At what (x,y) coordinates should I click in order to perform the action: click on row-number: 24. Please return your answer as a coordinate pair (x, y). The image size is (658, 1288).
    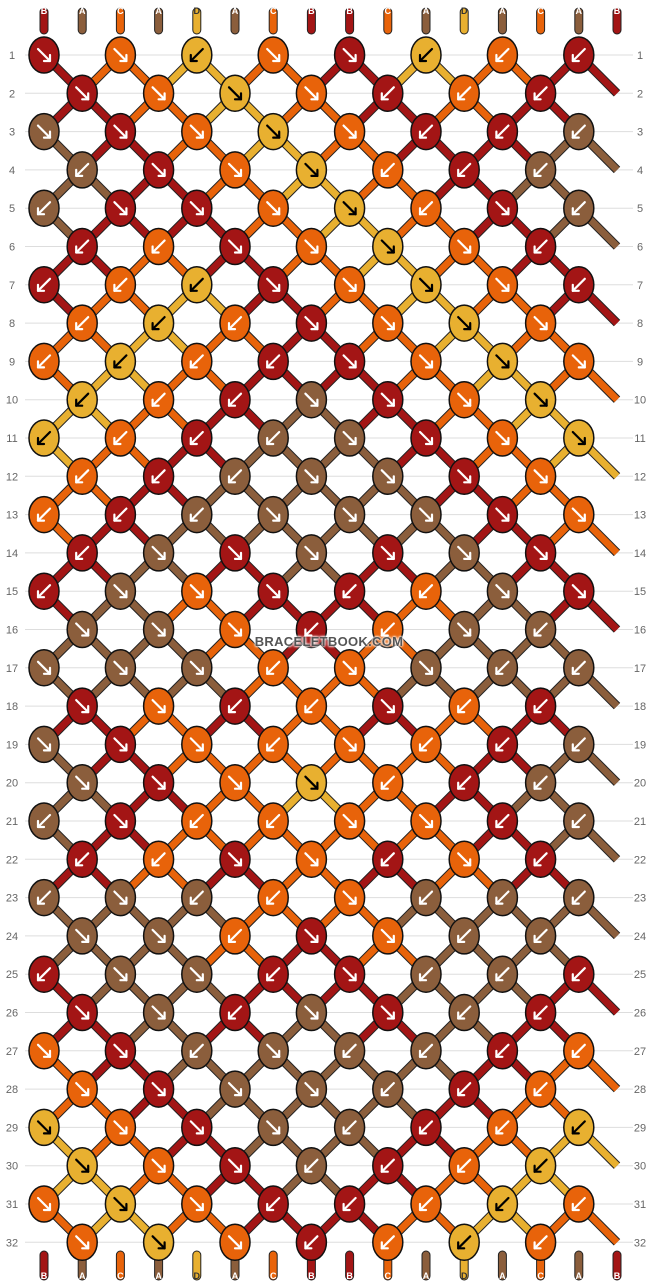
    Looking at the image, I should click on (12, 937).